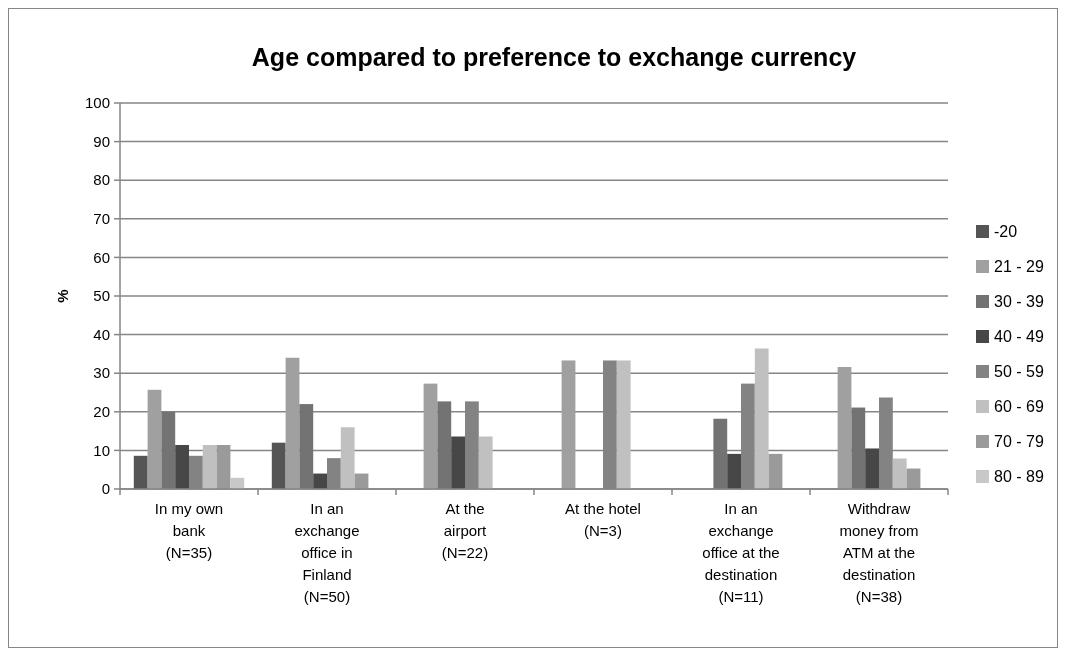 This screenshot has height=655, width=1066. What do you see at coordinates (97, 103) in the screenshot?
I see `y-tick-label: 100` at bounding box center [97, 103].